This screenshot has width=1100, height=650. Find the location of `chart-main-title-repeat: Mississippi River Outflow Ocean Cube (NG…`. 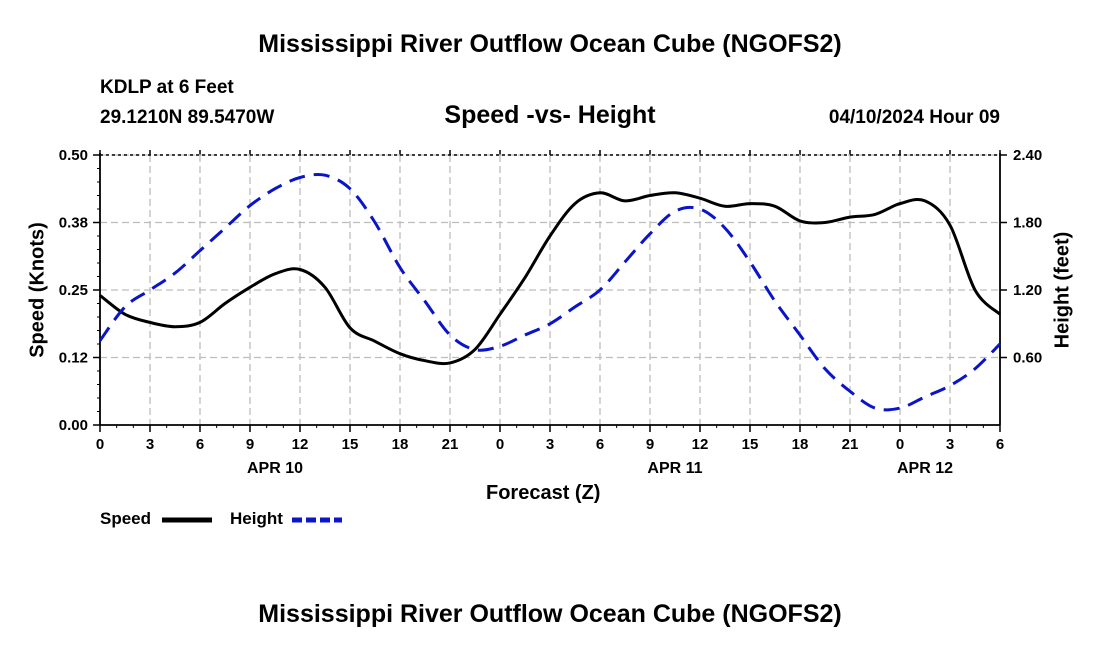

chart-main-title-repeat: Mississippi River Outflow Ocean Cube (NG… is located at coordinates (550, 614).